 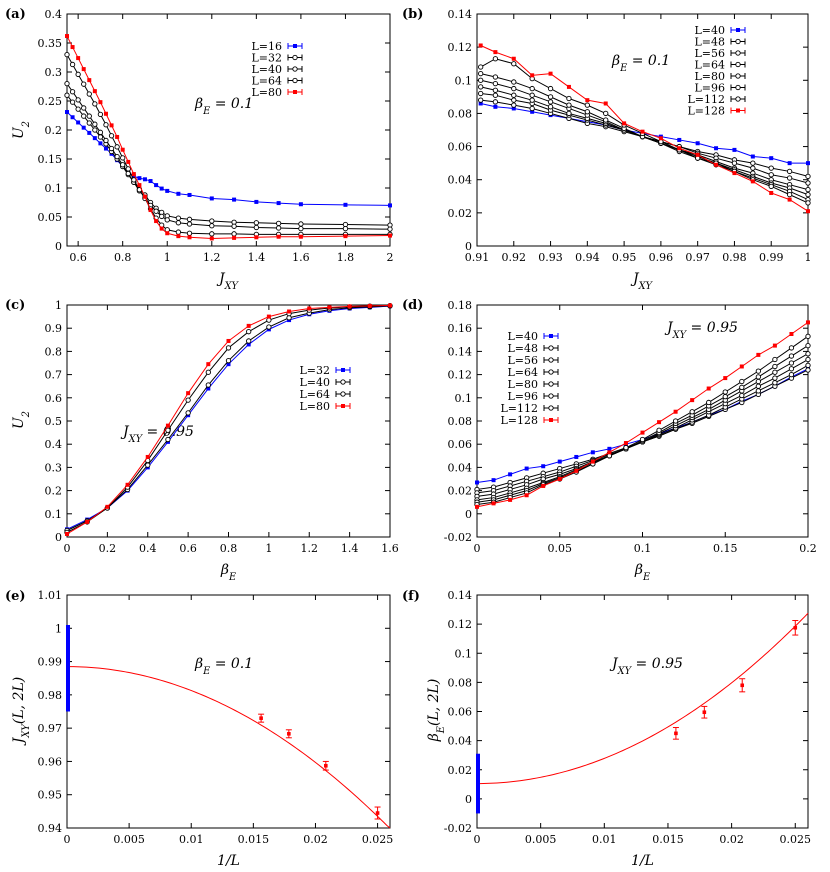 What do you see at coordinates (642, 698) in the screenshot?
I see `fit-curve` at bounding box center [642, 698].